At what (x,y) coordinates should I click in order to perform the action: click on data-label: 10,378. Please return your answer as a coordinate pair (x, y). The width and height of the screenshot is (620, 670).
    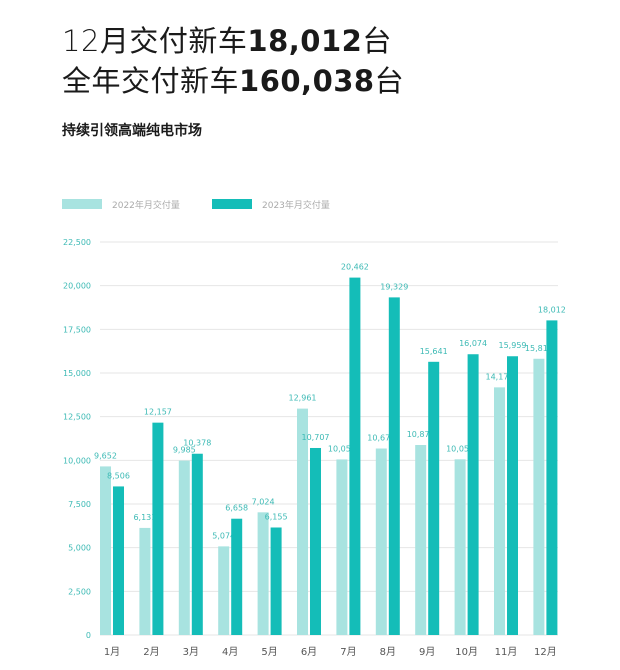
    Looking at the image, I should click on (197, 443).